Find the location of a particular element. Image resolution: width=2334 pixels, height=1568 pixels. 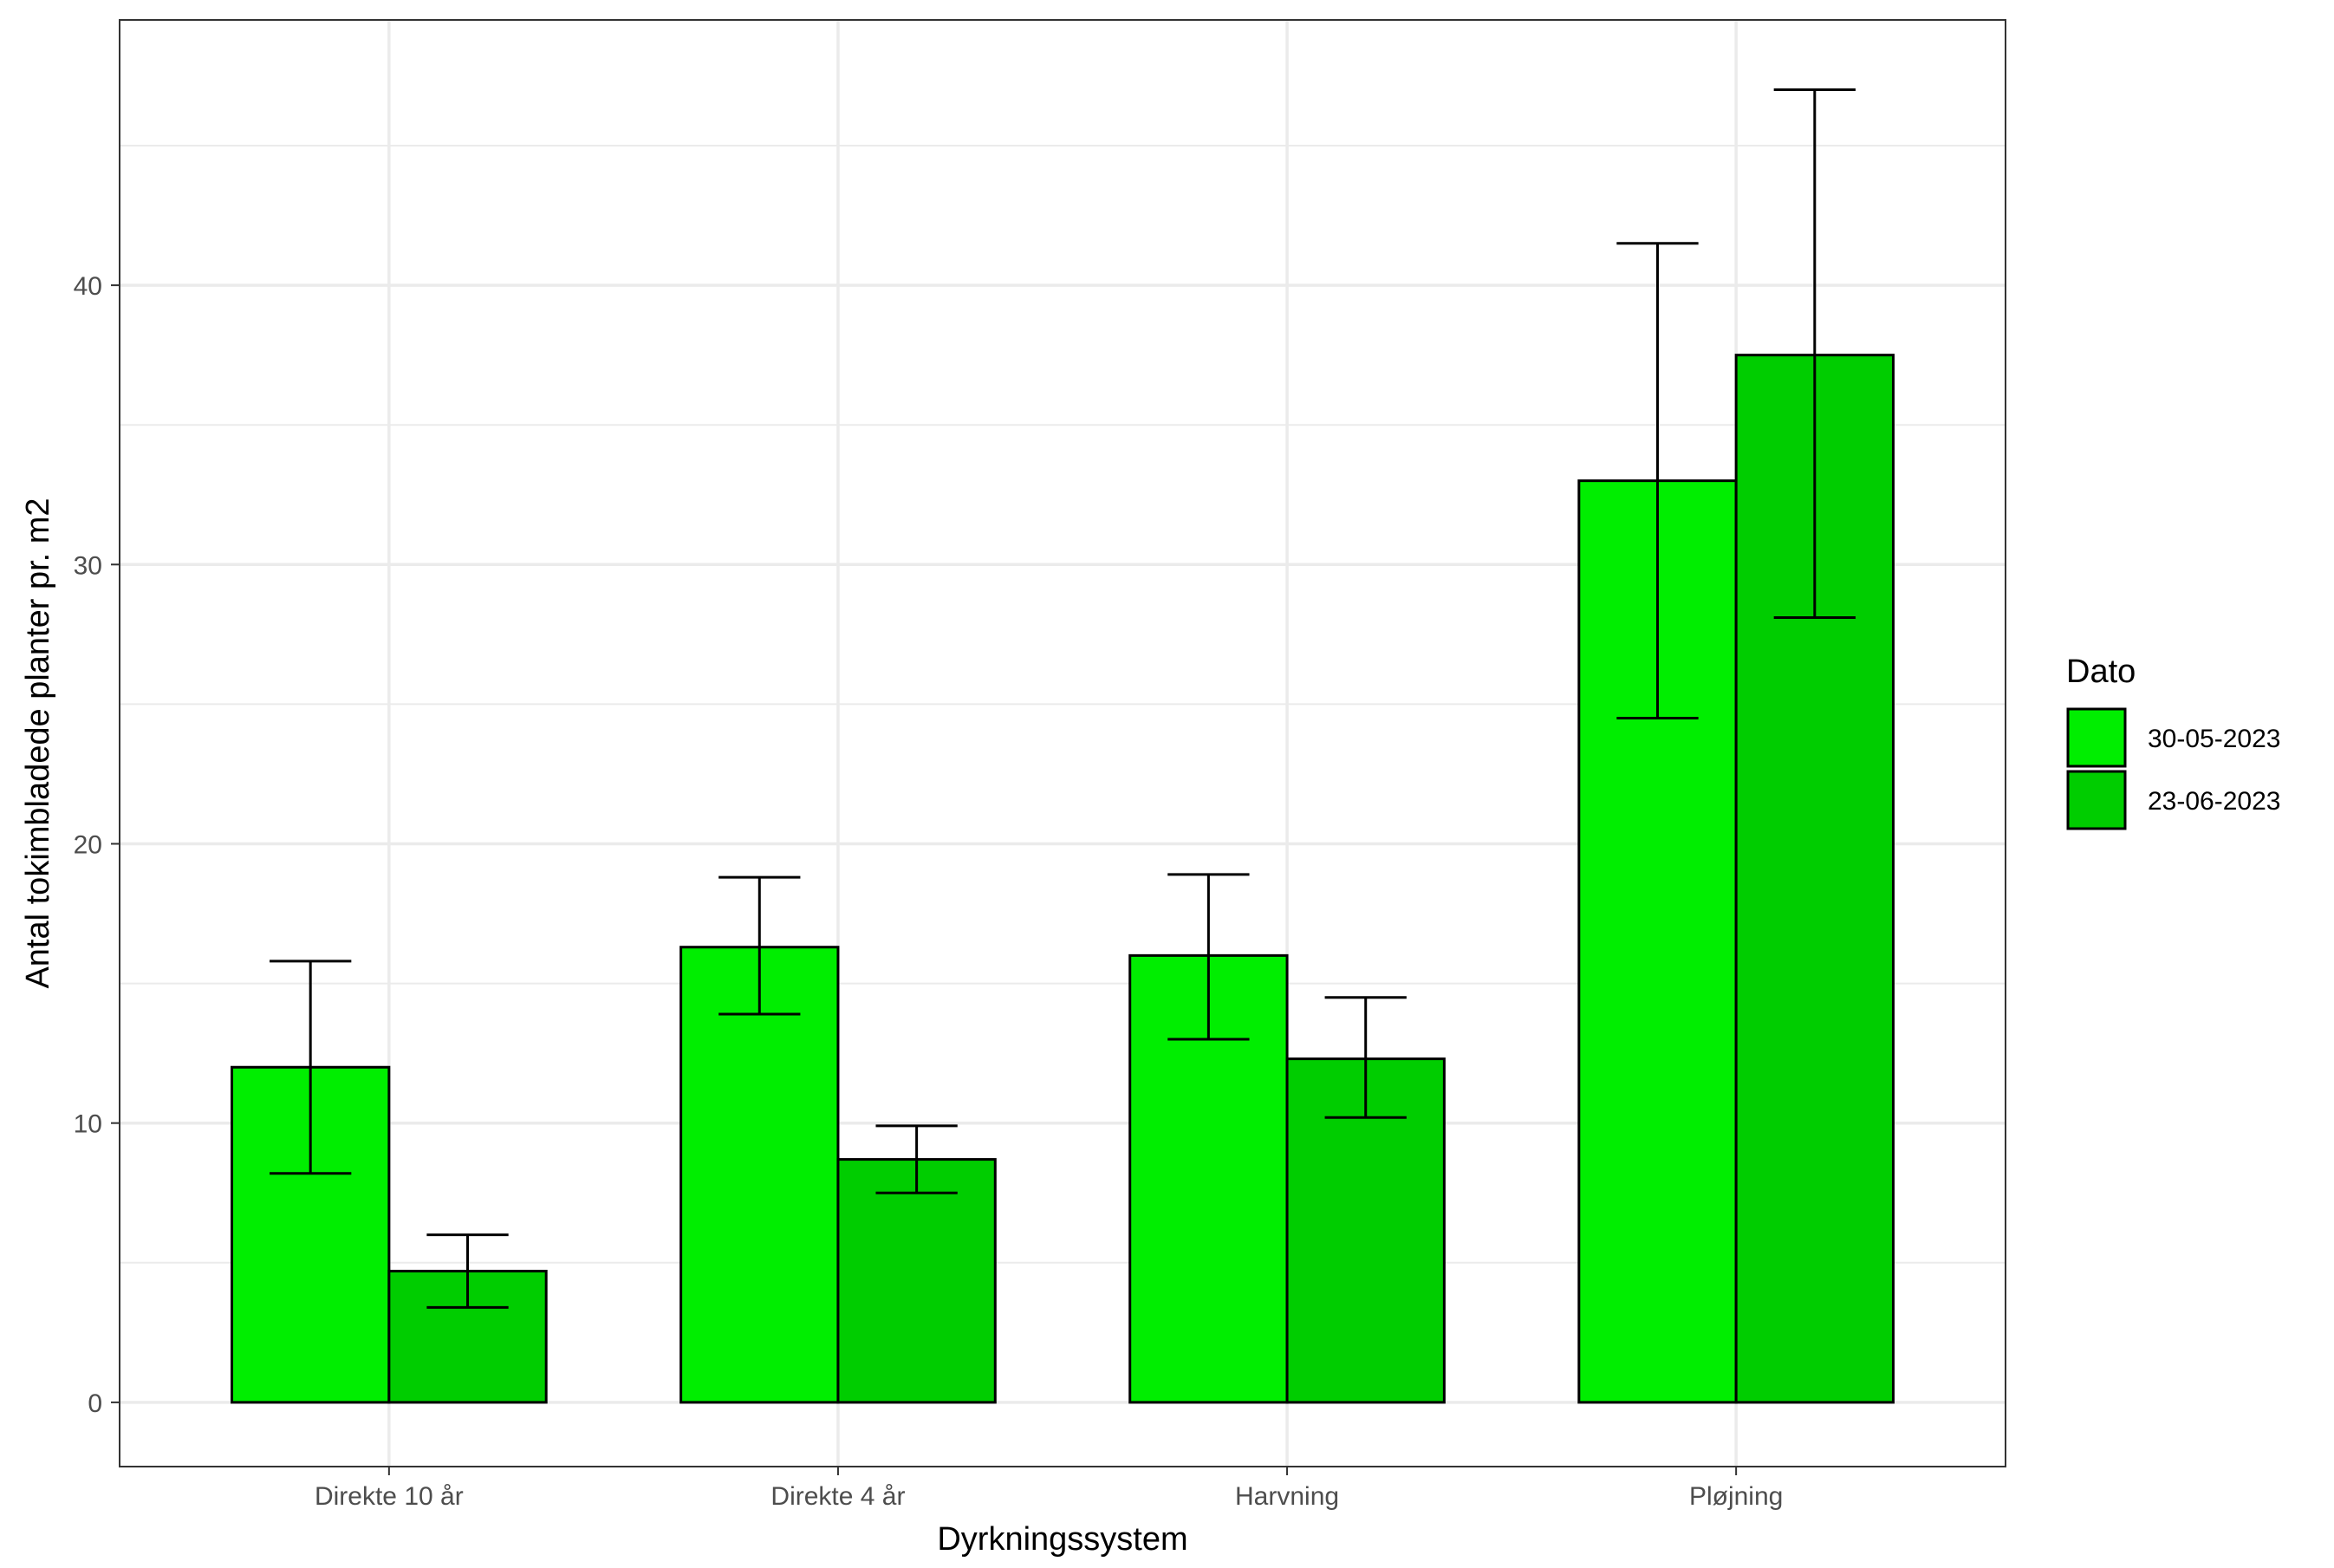

error-bar-23-06-2023-direkte-10-a-r is located at coordinates (467, 1271).